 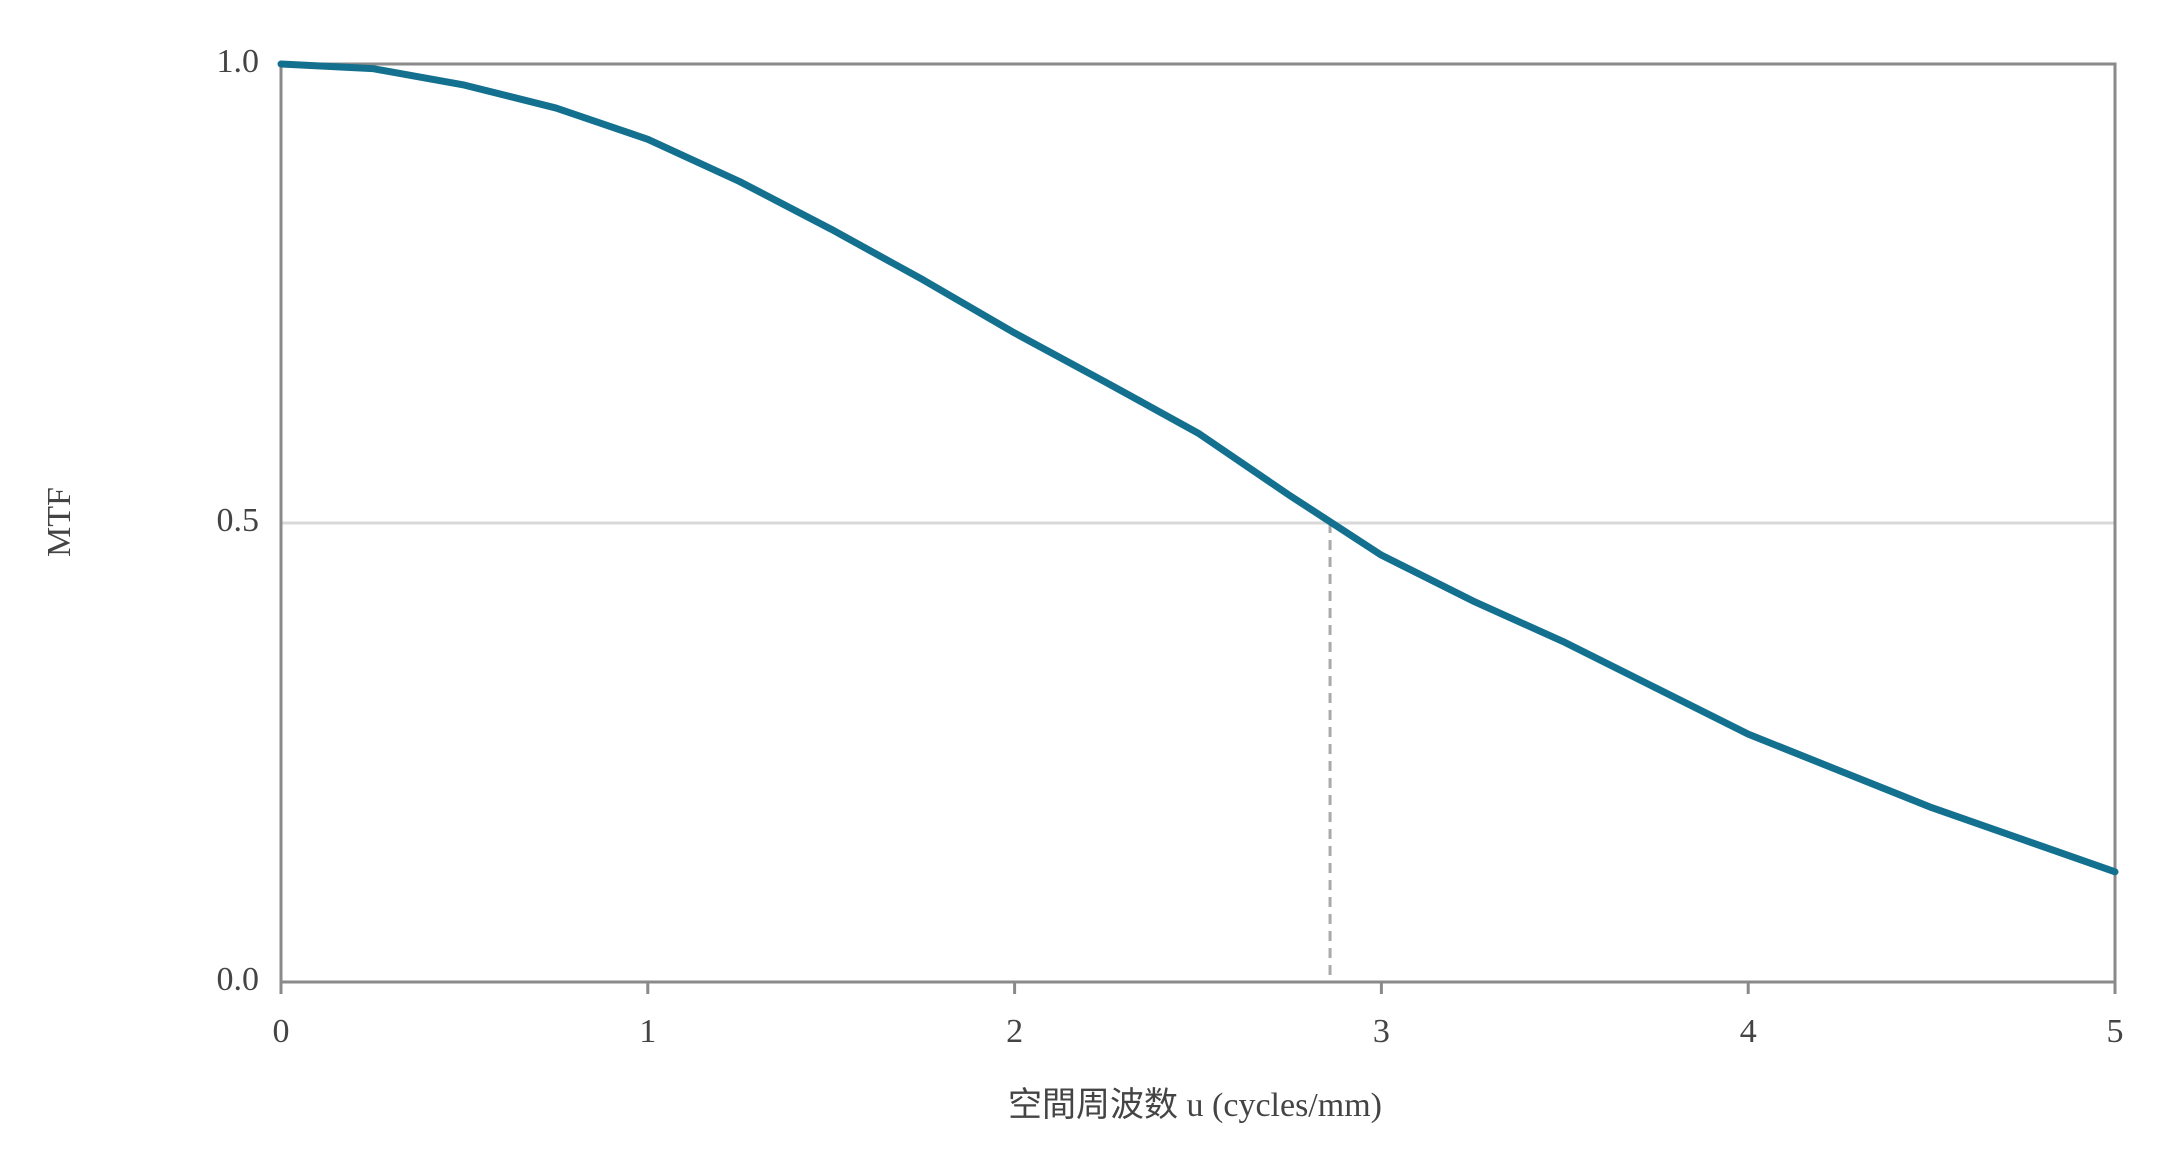 What do you see at coordinates (1014, 1031) in the screenshot?
I see `x-tick-label: 2` at bounding box center [1014, 1031].